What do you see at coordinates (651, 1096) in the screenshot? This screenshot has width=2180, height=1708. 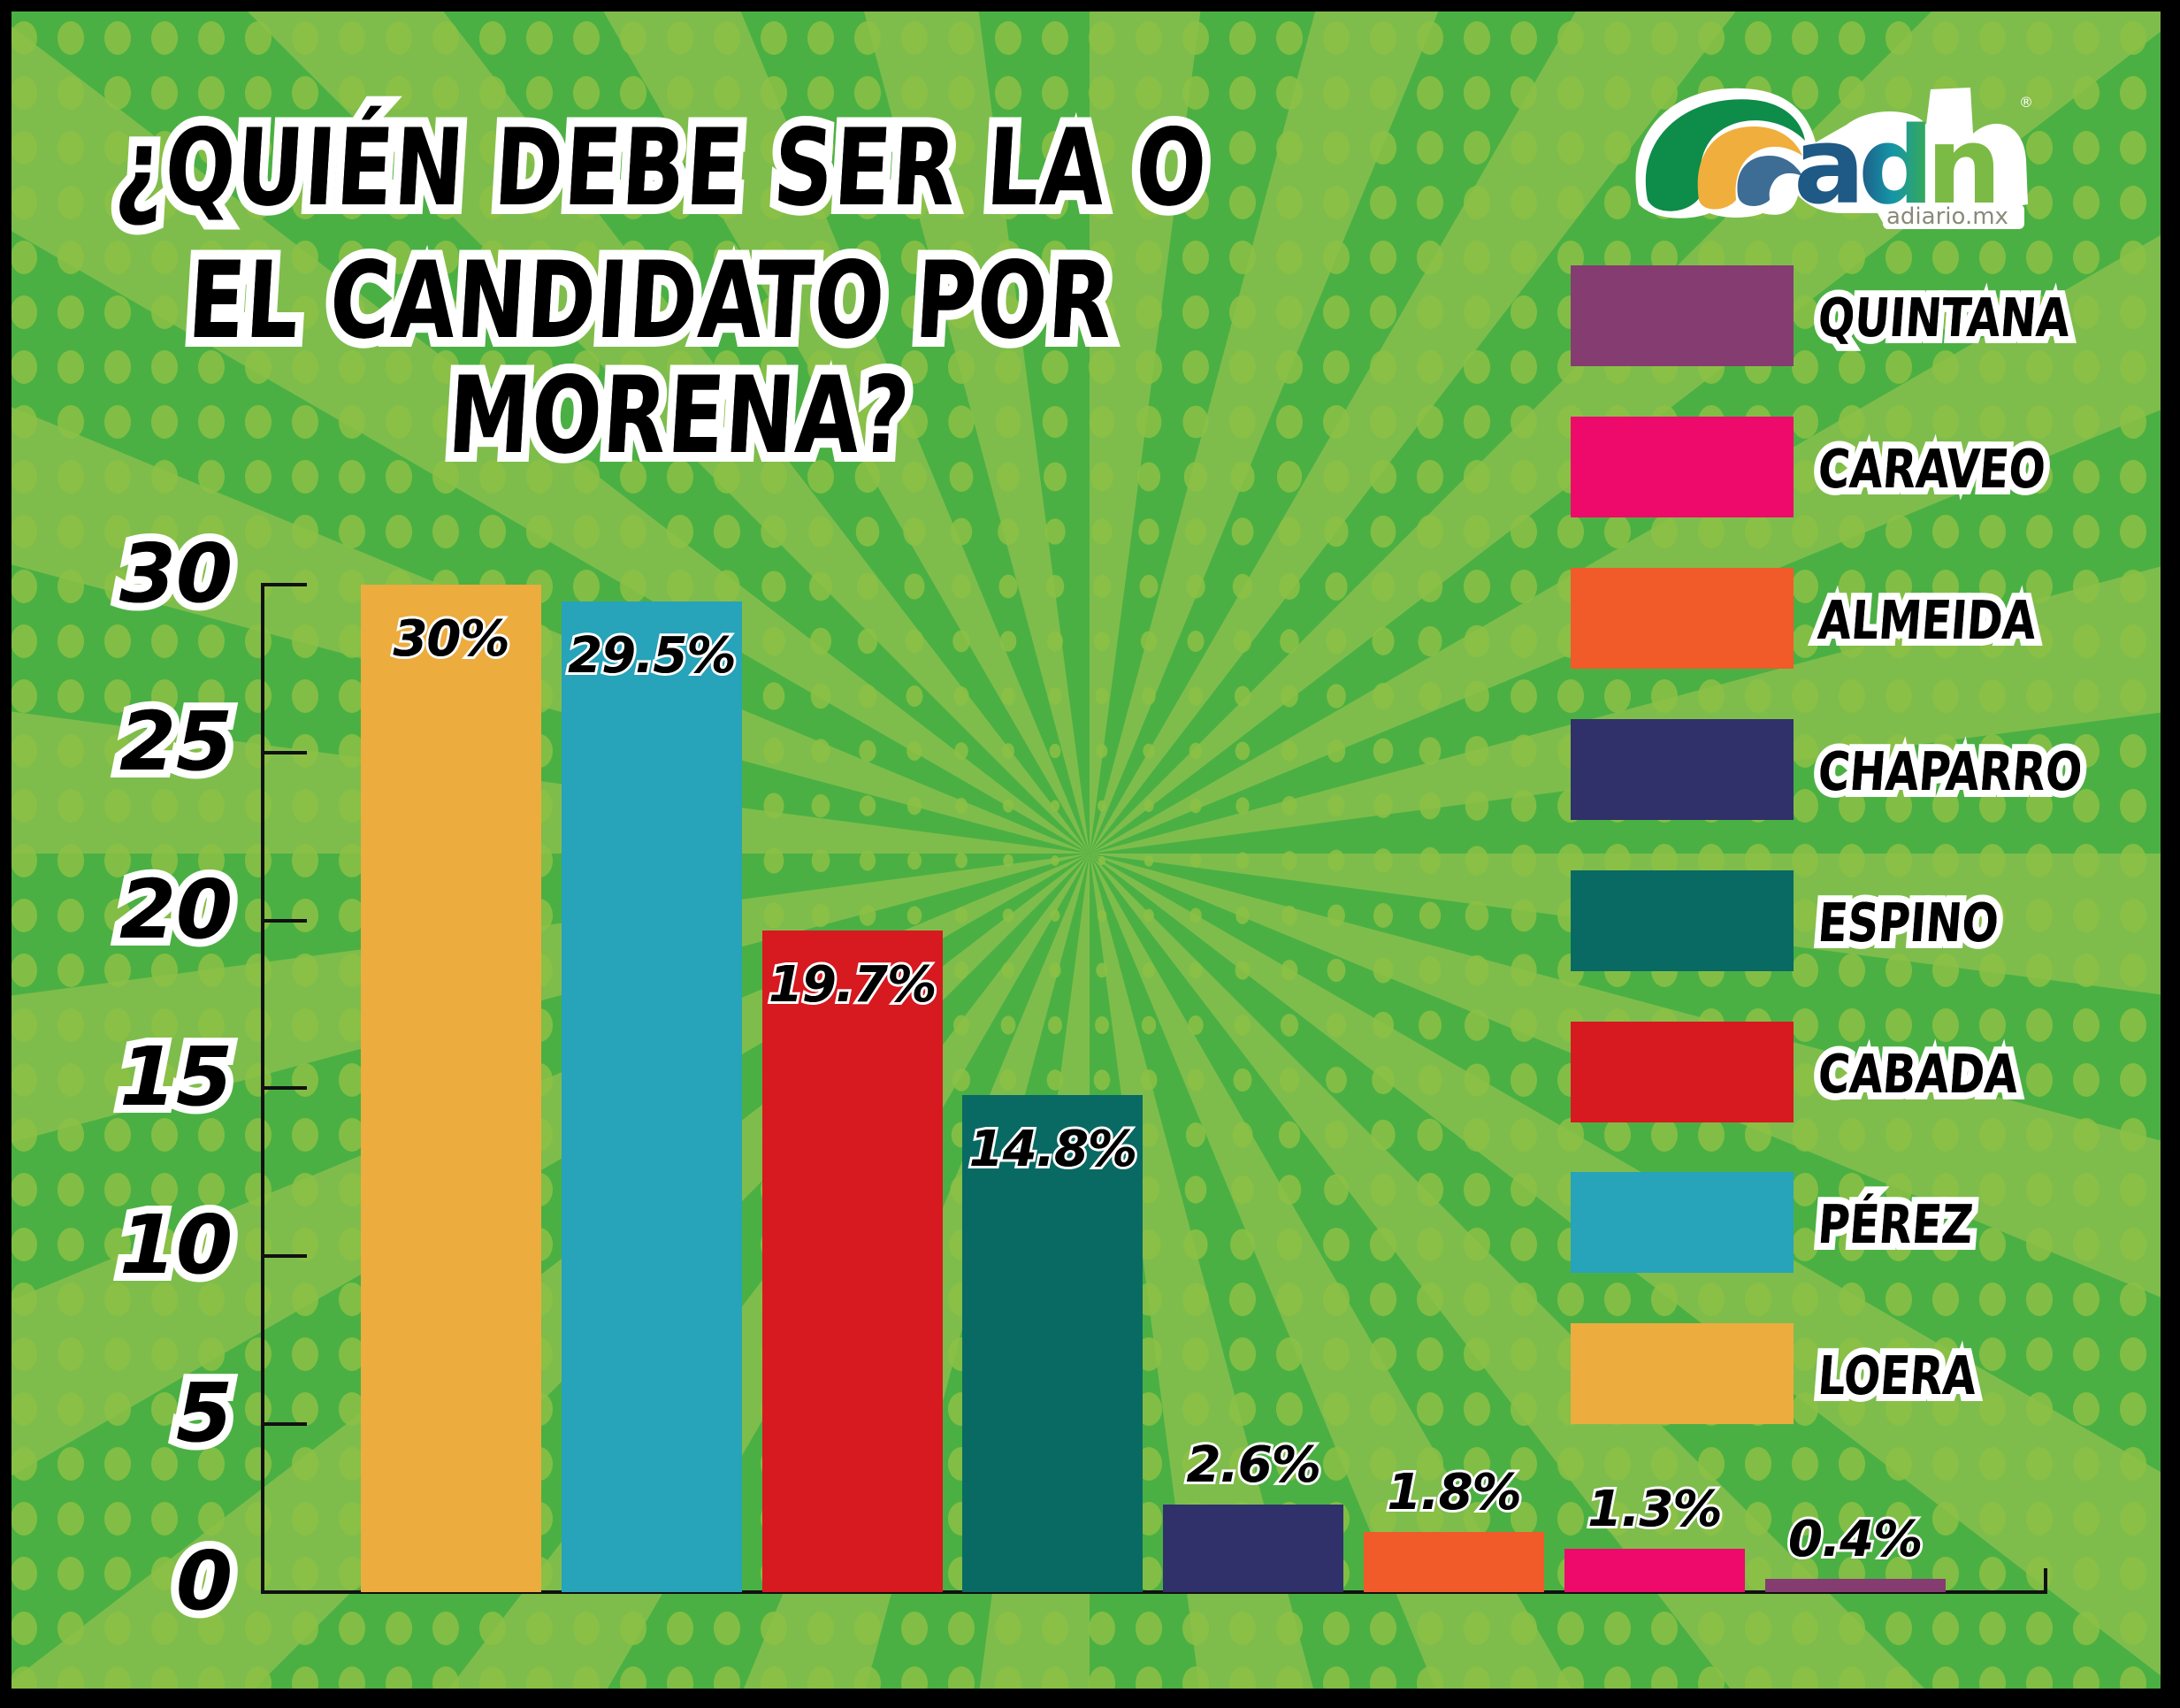 I see `bar-perez` at bounding box center [651, 1096].